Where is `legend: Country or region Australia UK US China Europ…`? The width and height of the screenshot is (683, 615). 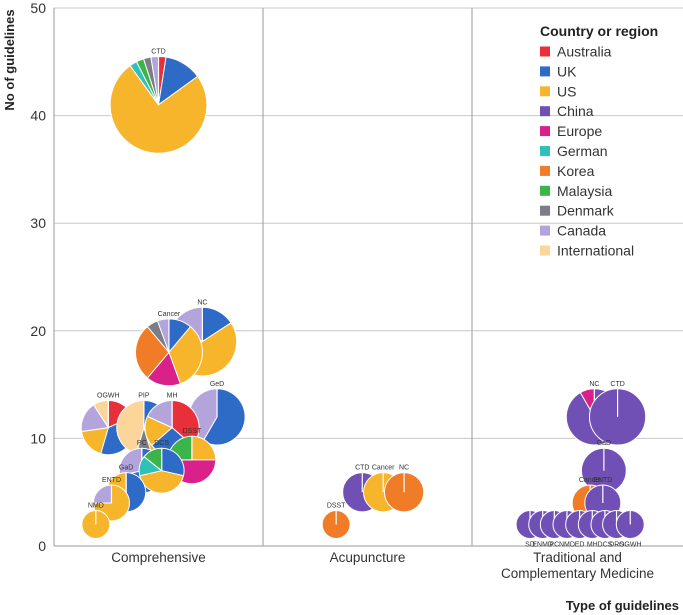 legend: Country or region Australia UK US China Europ… is located at coordinates (599, 141).